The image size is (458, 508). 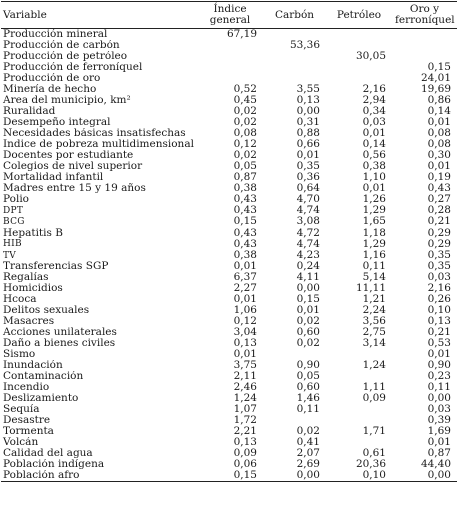 What do you see at coordinates (99, 409) in the screenshot?
I see `variable-cell: Sequía` at bounding box center [99, 409].